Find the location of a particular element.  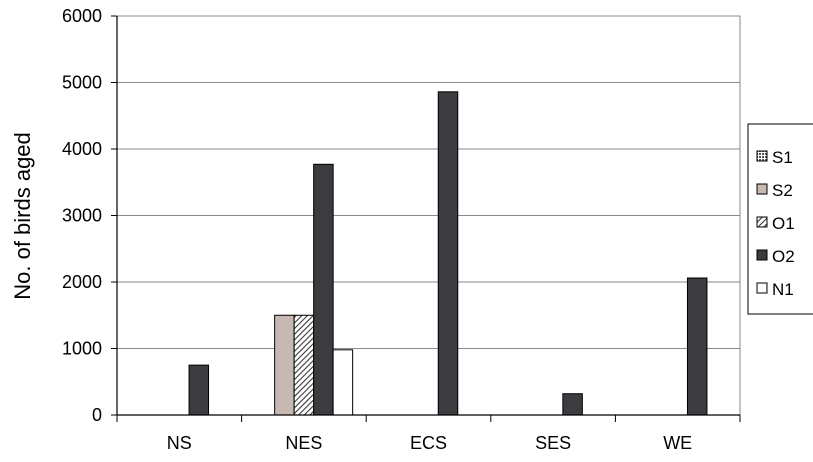

legend: S1 S2 O1 O2 N1 is located at coordinates (780, 219).